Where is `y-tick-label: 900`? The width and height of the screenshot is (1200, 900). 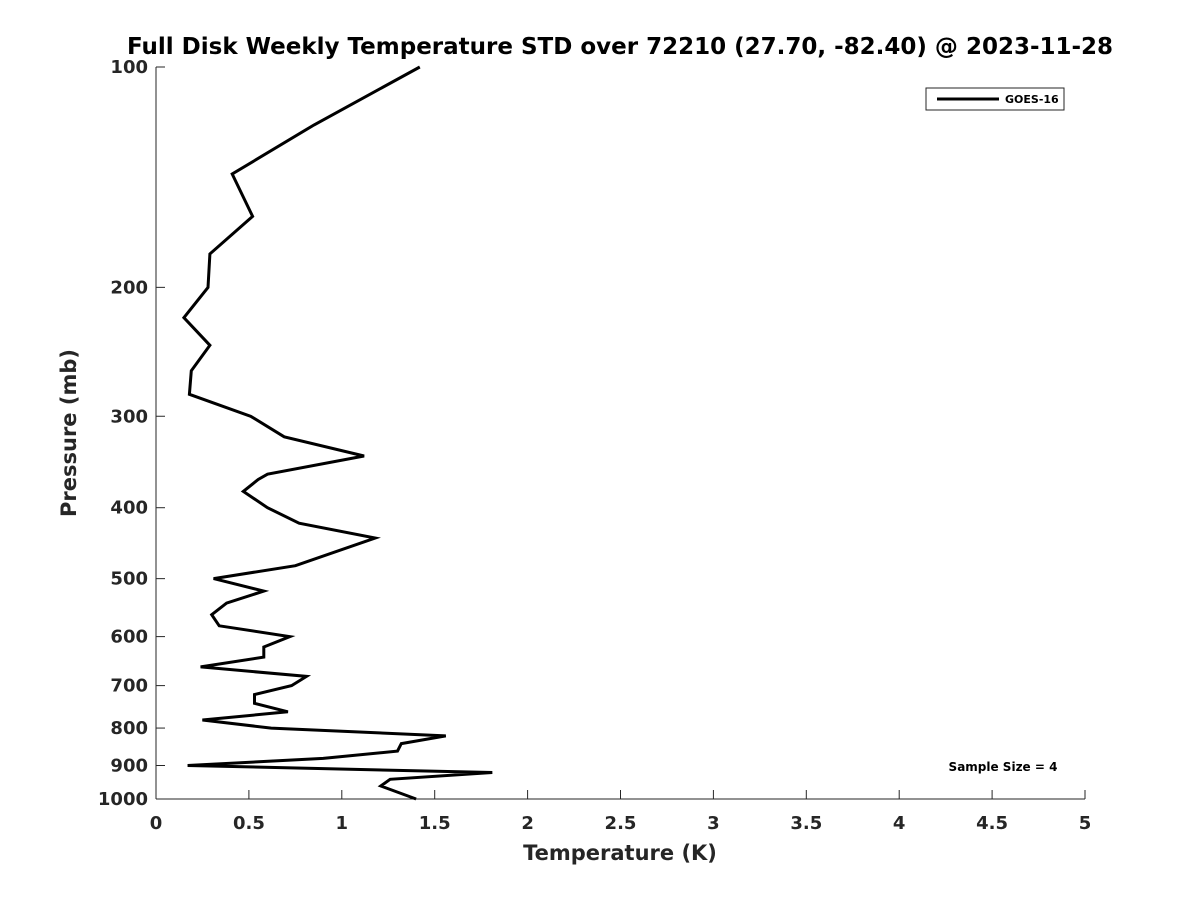
y-tick-label: 900 is located at coordinates (129, 766).